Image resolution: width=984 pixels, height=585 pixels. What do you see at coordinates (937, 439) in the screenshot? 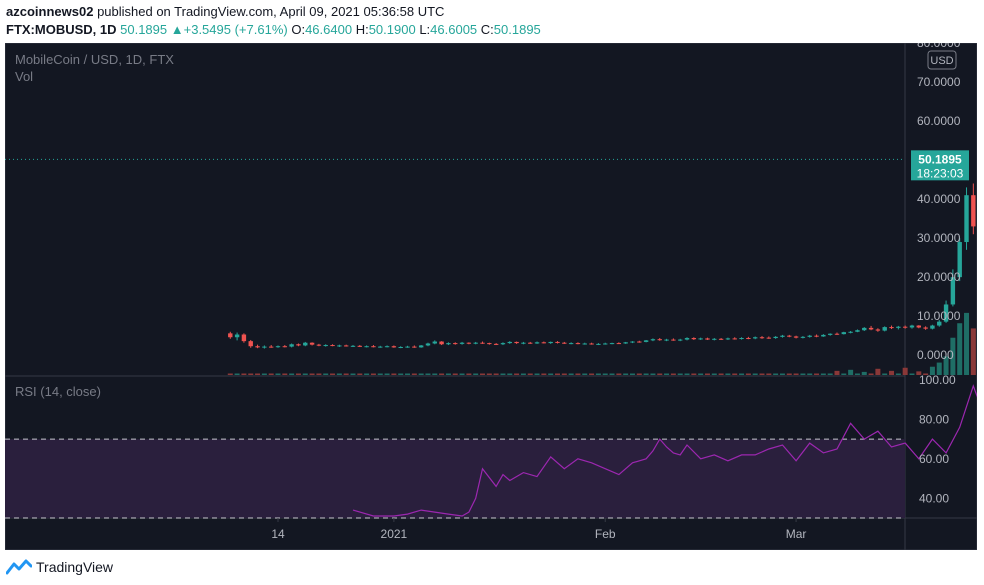
I see `rsi-axis: 40.00 60.00 80.00 100.00` at bounding box center [937, 439].